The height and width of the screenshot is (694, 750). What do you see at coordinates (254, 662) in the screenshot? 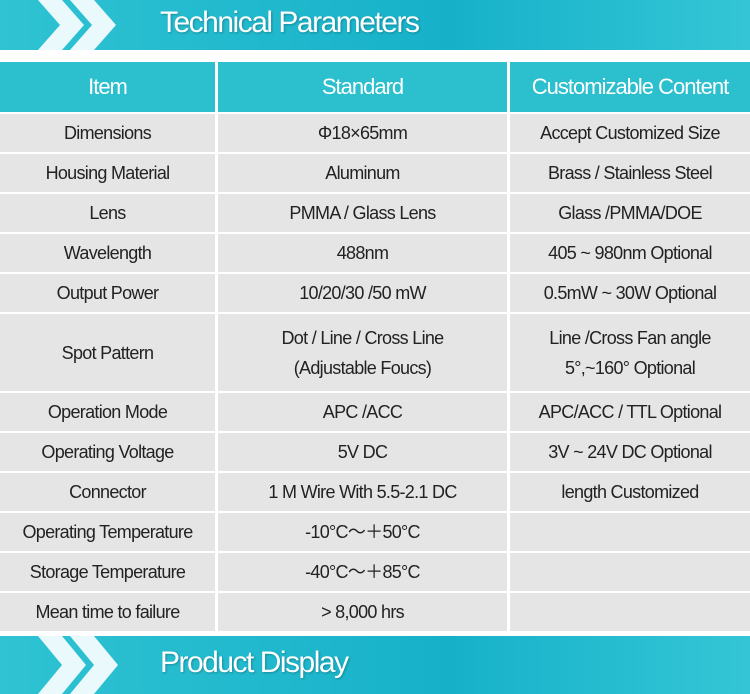
I see `footer-title: Product Display` at bounding box center [254, 662].